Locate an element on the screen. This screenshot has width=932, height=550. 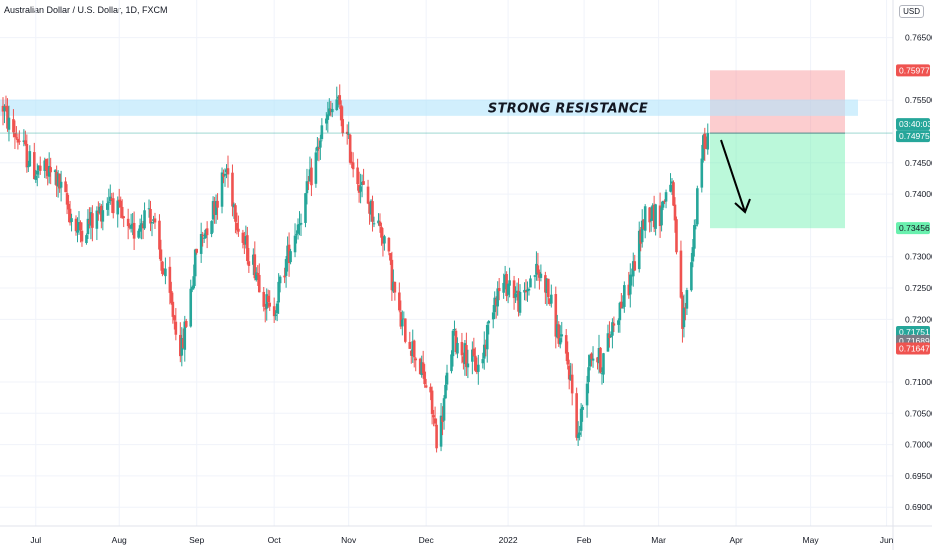
resistance-label: STRONG RESISTANCE is located at coordinates (568, 109).